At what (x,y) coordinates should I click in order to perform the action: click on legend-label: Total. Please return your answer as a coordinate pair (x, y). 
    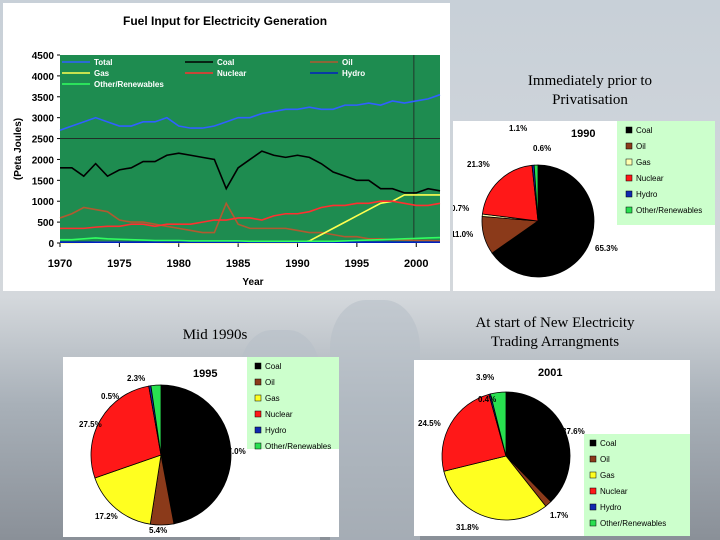
    Looking at the image, I should click on (103, 62).